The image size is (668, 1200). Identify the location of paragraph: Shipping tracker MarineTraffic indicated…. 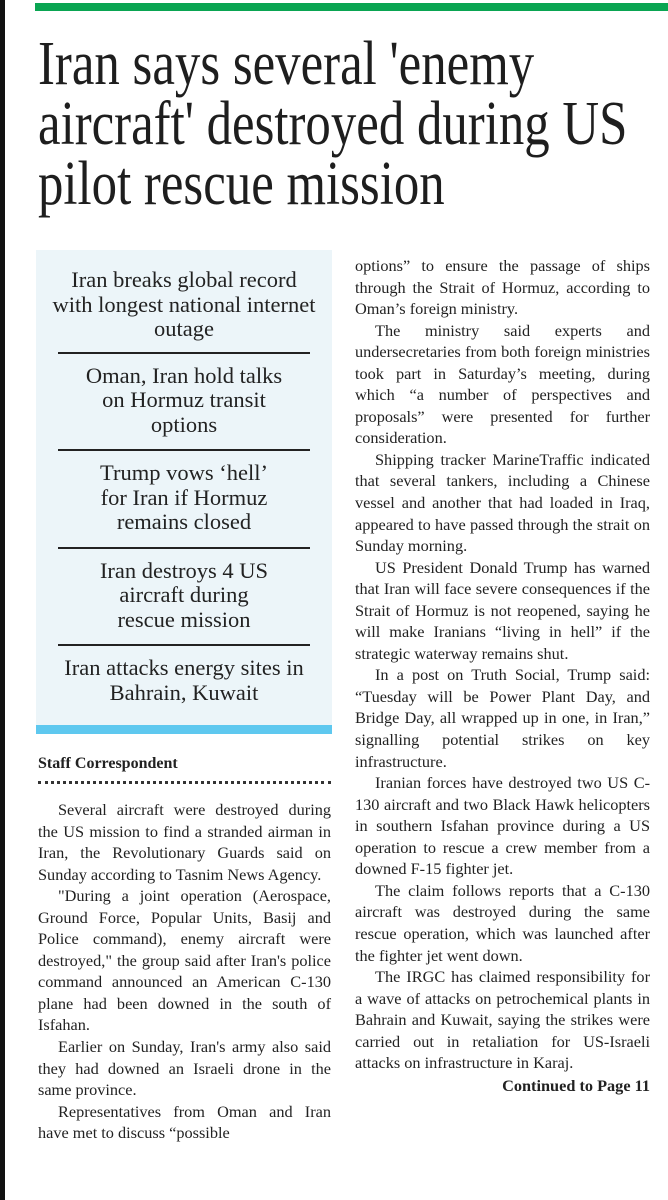
(502, 502).